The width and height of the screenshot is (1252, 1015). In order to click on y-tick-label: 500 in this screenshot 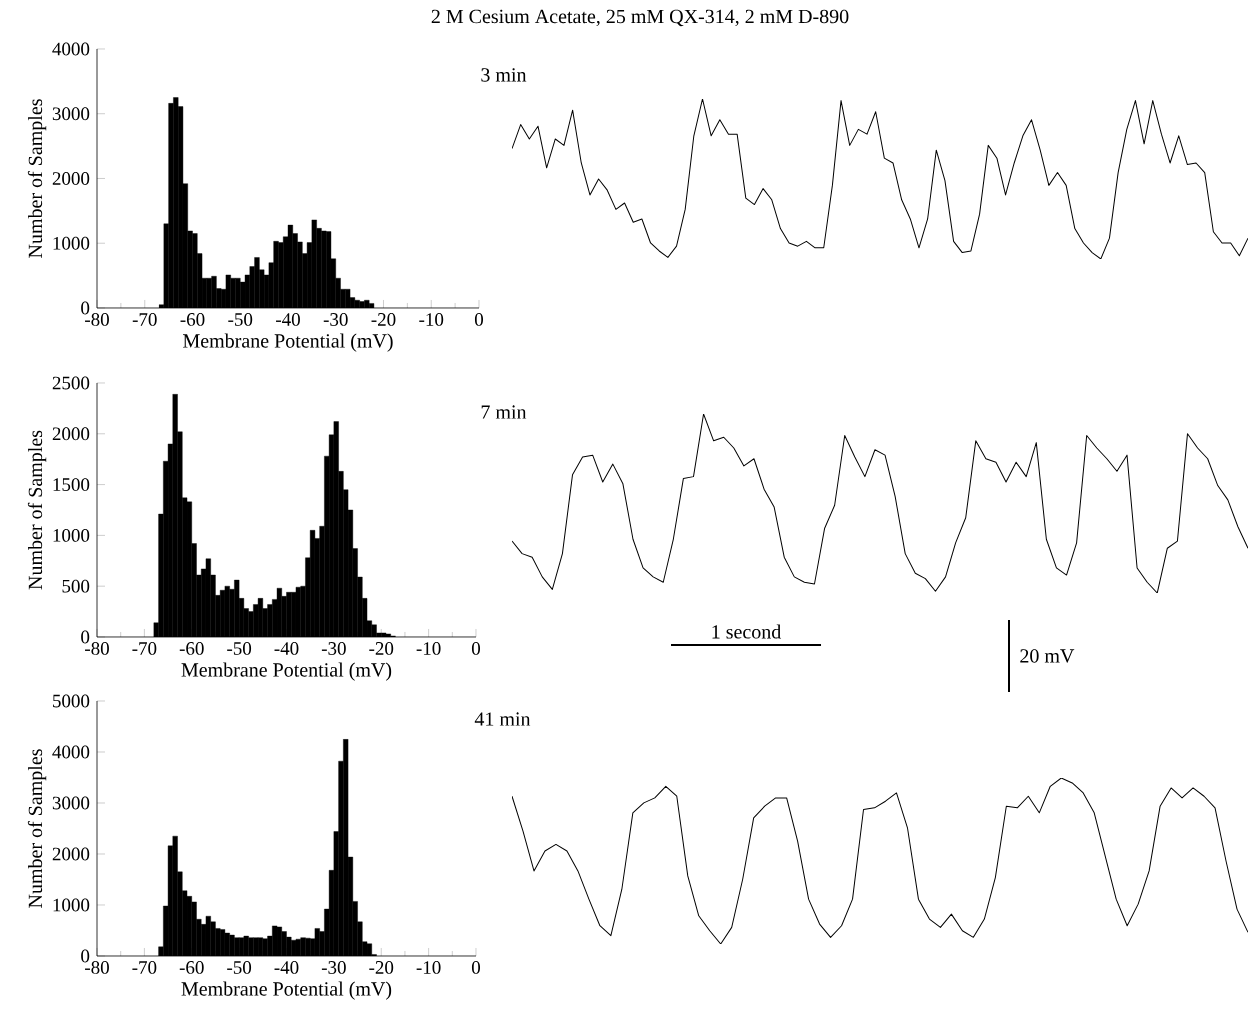, I will do `click(76, 586)`.